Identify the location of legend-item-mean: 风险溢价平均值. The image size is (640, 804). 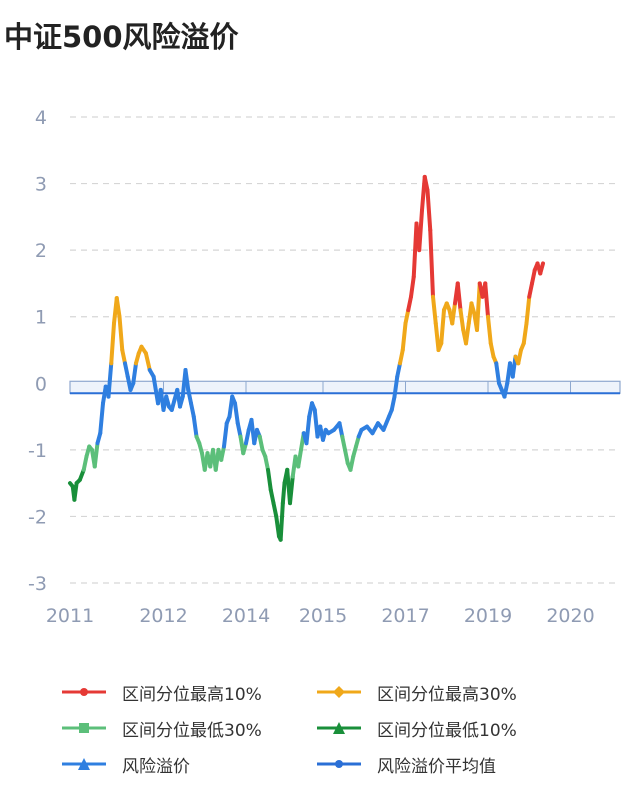
(442, 764).